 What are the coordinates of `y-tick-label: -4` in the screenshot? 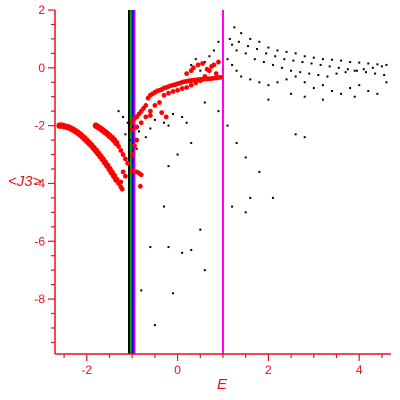 It's located at (39, 183).